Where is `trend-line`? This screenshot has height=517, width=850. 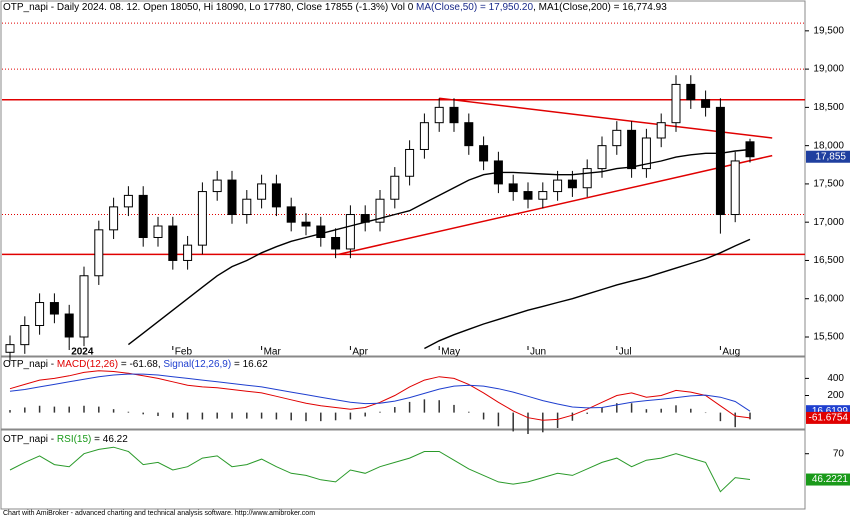 trend-line is located at coordinates (555, 205).